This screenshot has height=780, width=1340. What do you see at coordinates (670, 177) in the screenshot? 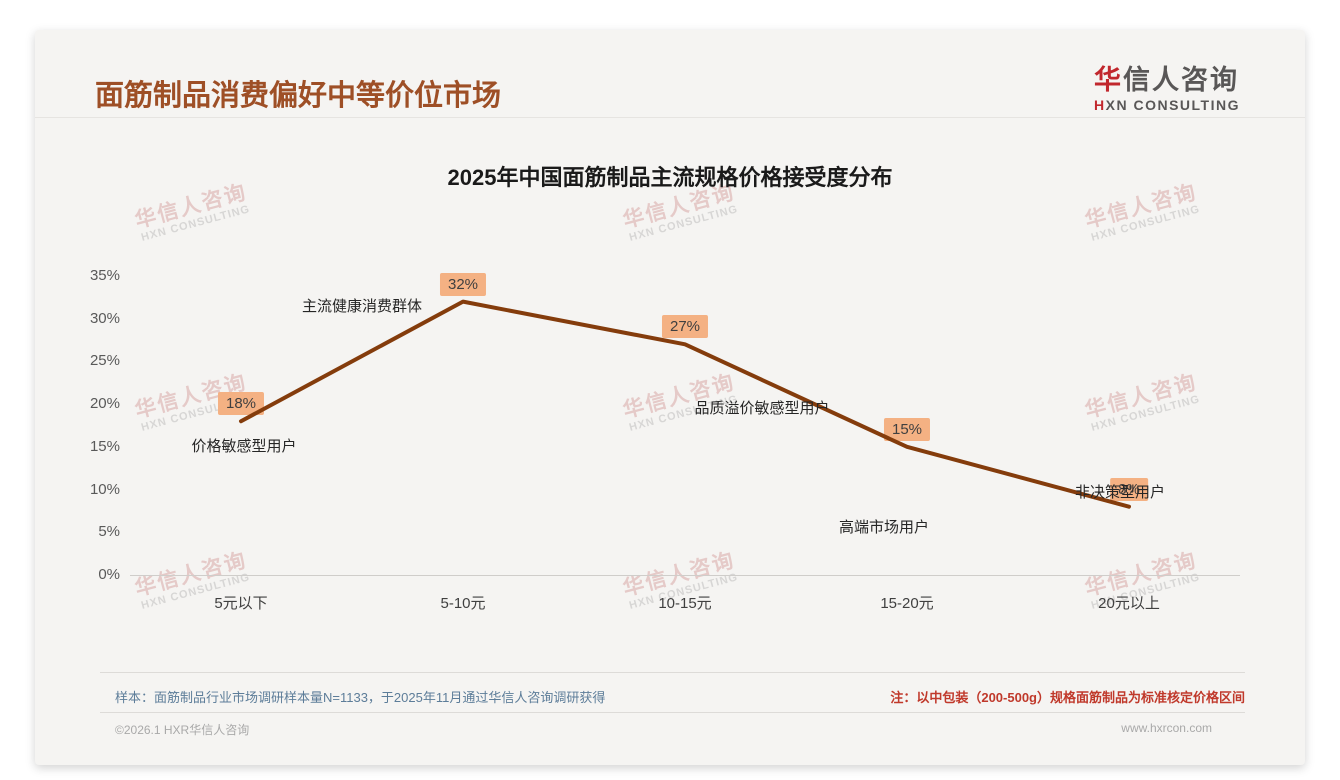
I see `chart-title: 2025年中国面筋制品主流规格价格接受度分布` at bounding box center [670, 177].